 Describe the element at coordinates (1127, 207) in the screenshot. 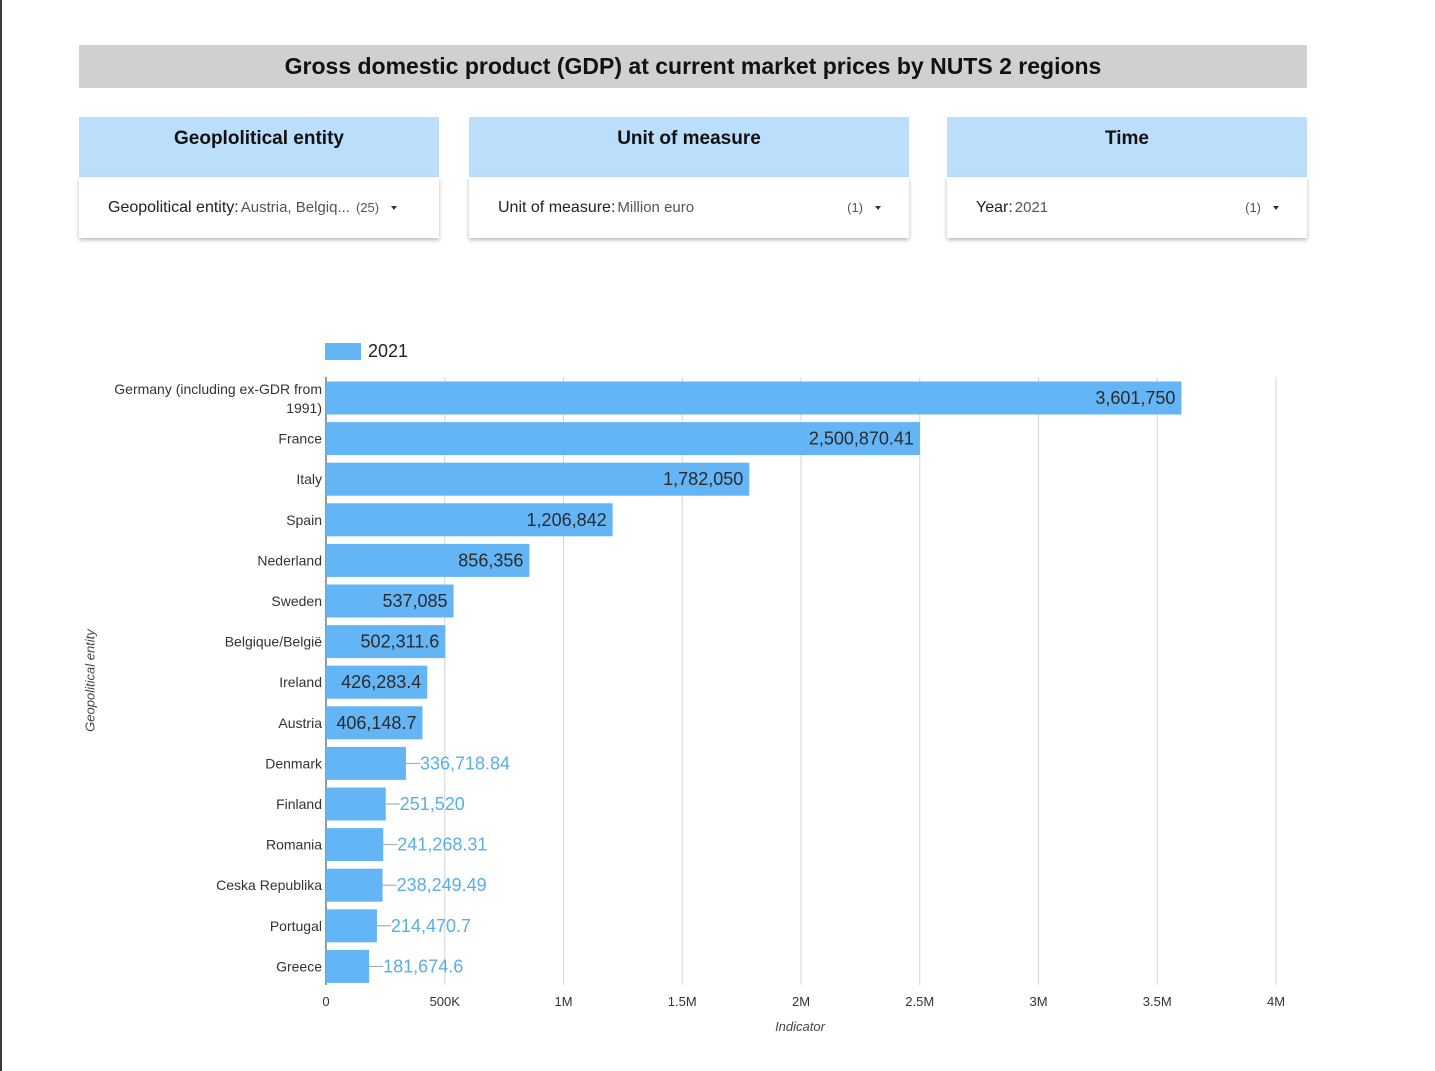

I see `time-dropdown: Year: 2021 (1)` at that location.